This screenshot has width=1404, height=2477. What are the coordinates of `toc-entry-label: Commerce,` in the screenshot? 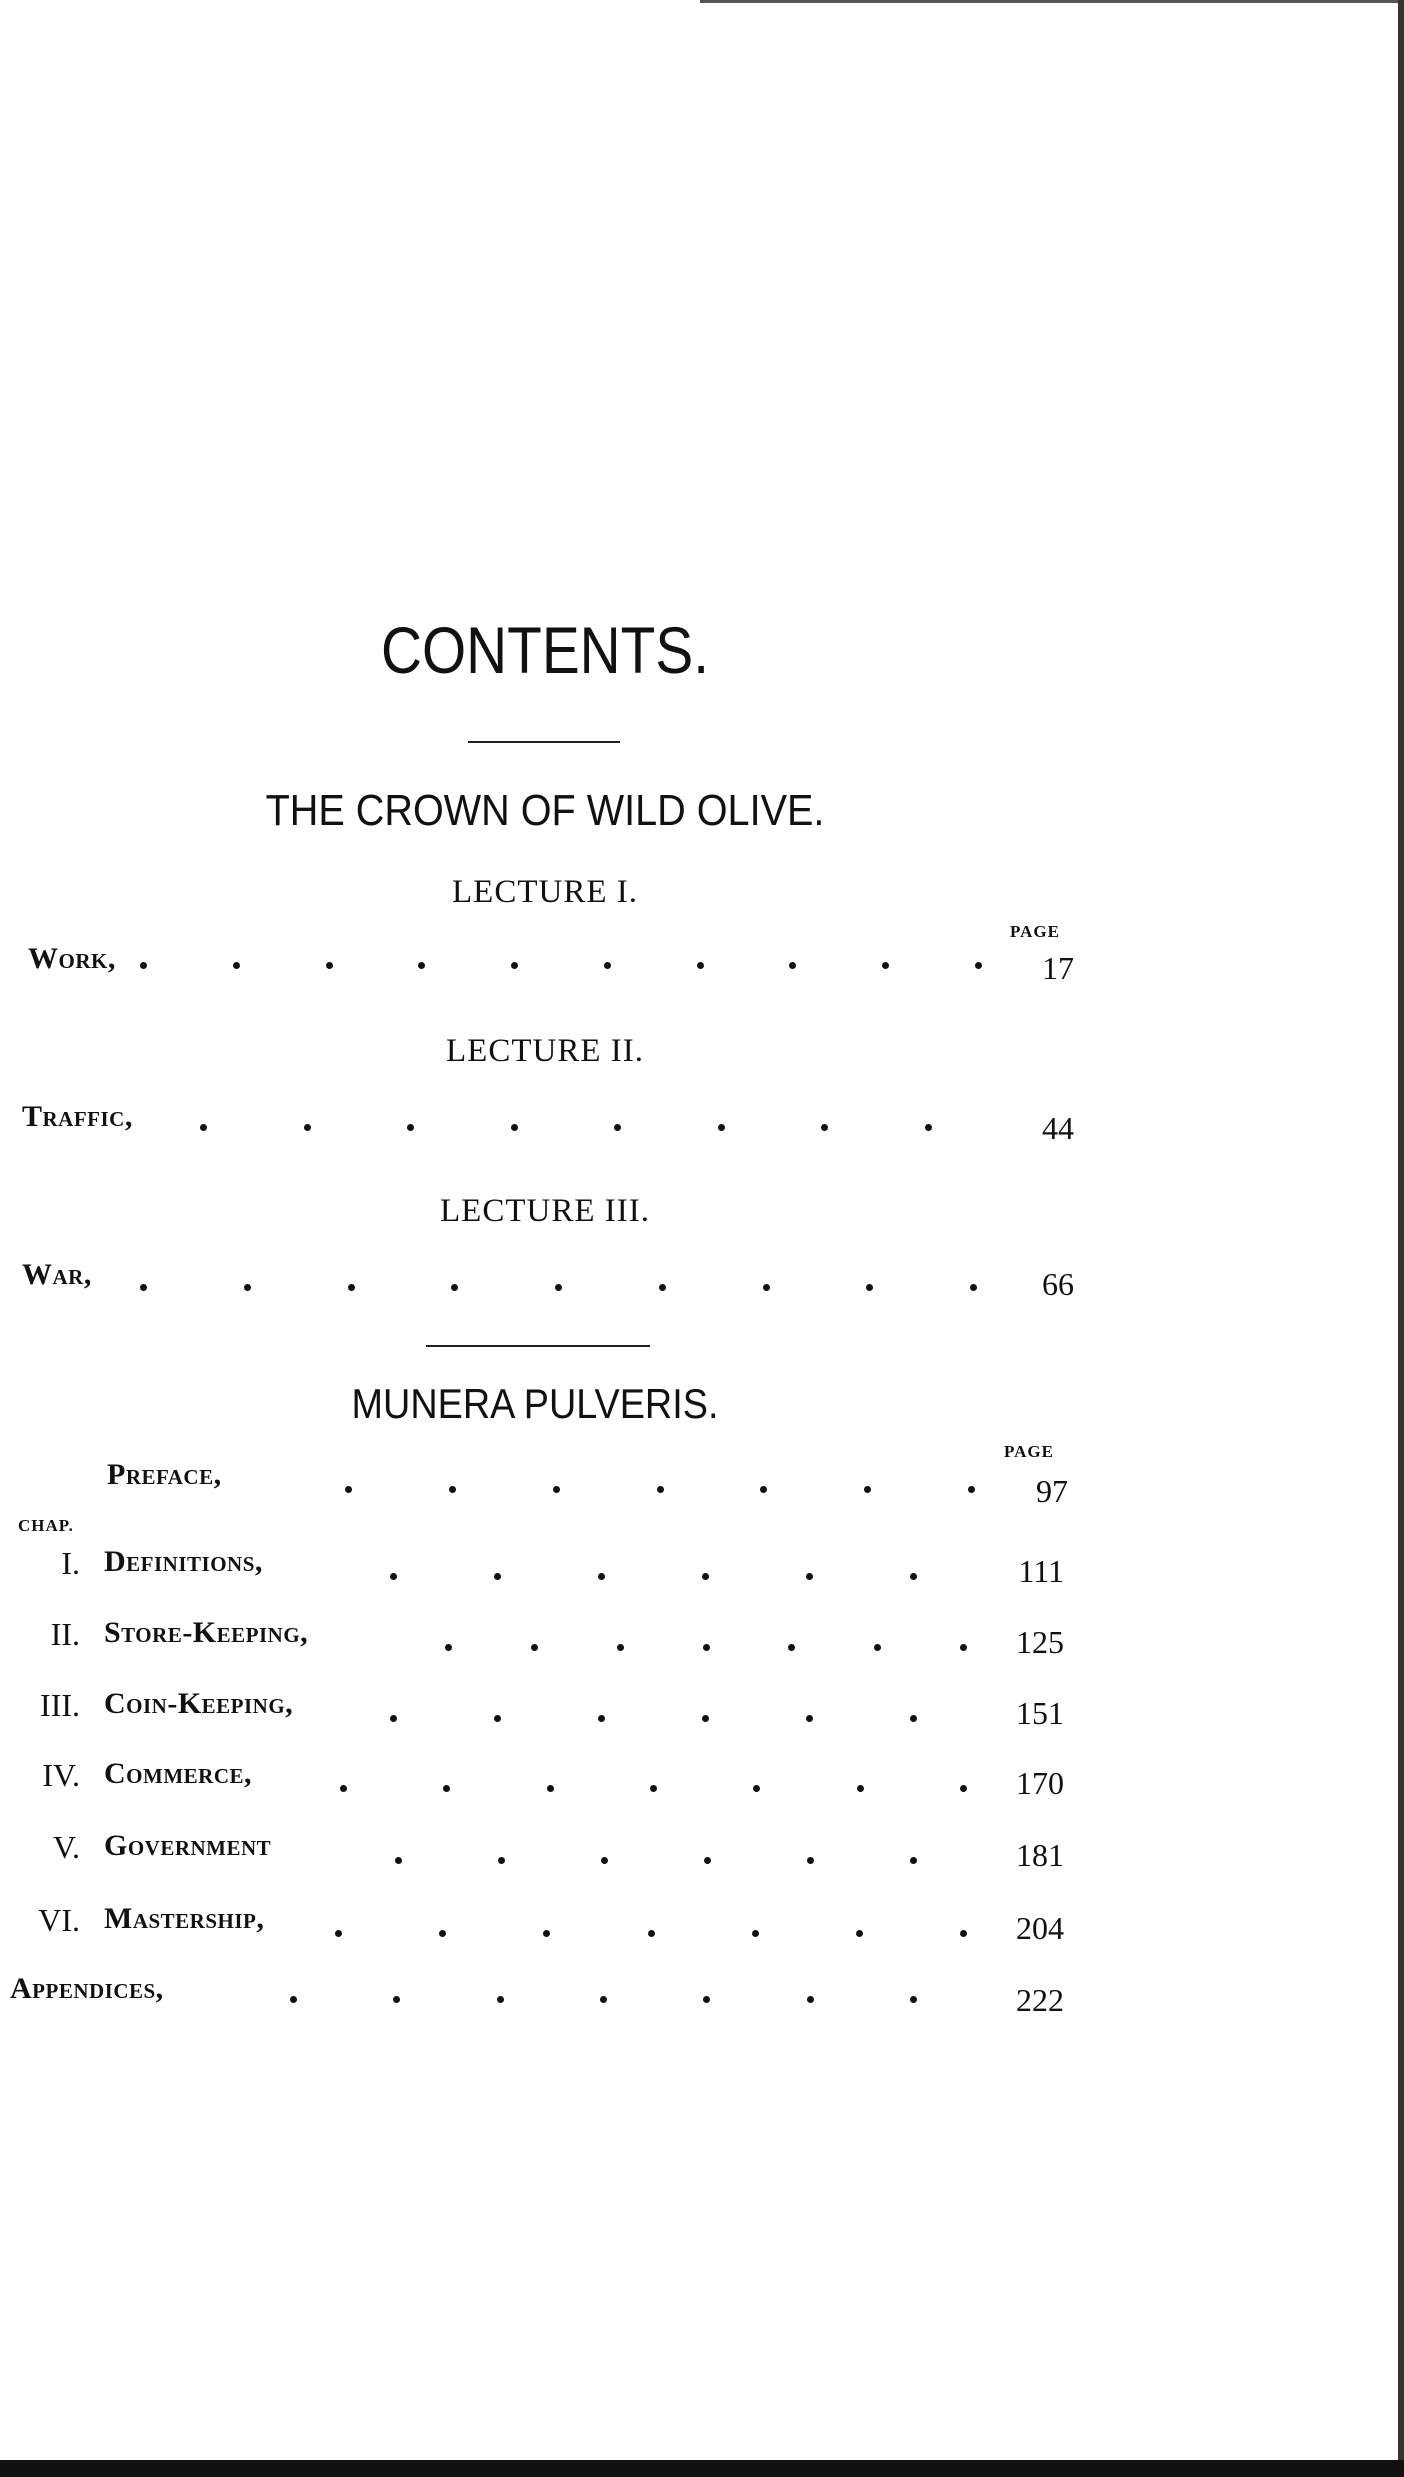 It's located at (178, 1773).